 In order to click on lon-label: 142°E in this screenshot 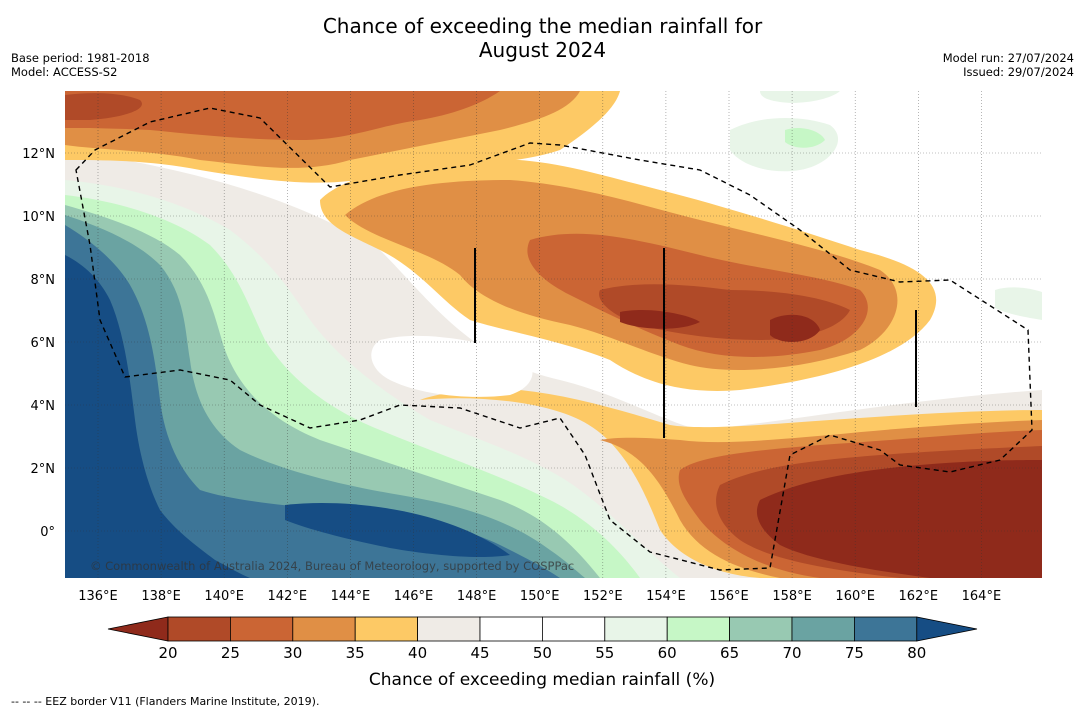, I will do `click(288, 596)`.